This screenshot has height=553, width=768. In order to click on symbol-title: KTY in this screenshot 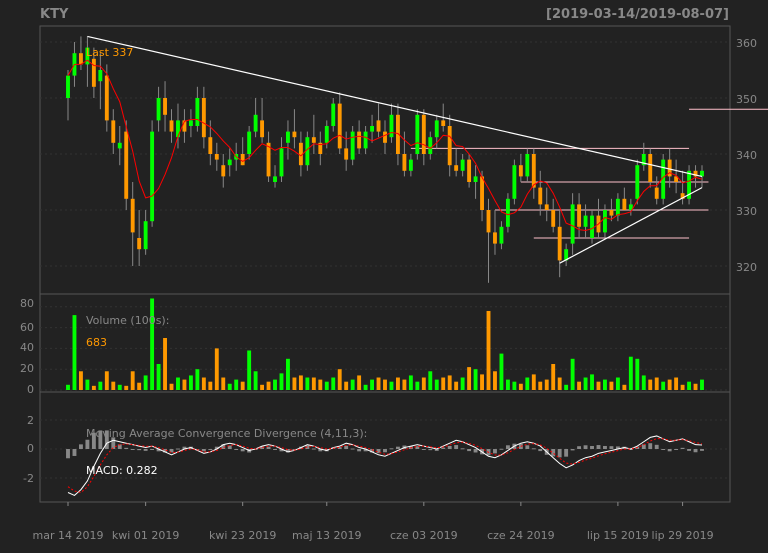, I will do `click(54, 14)`.